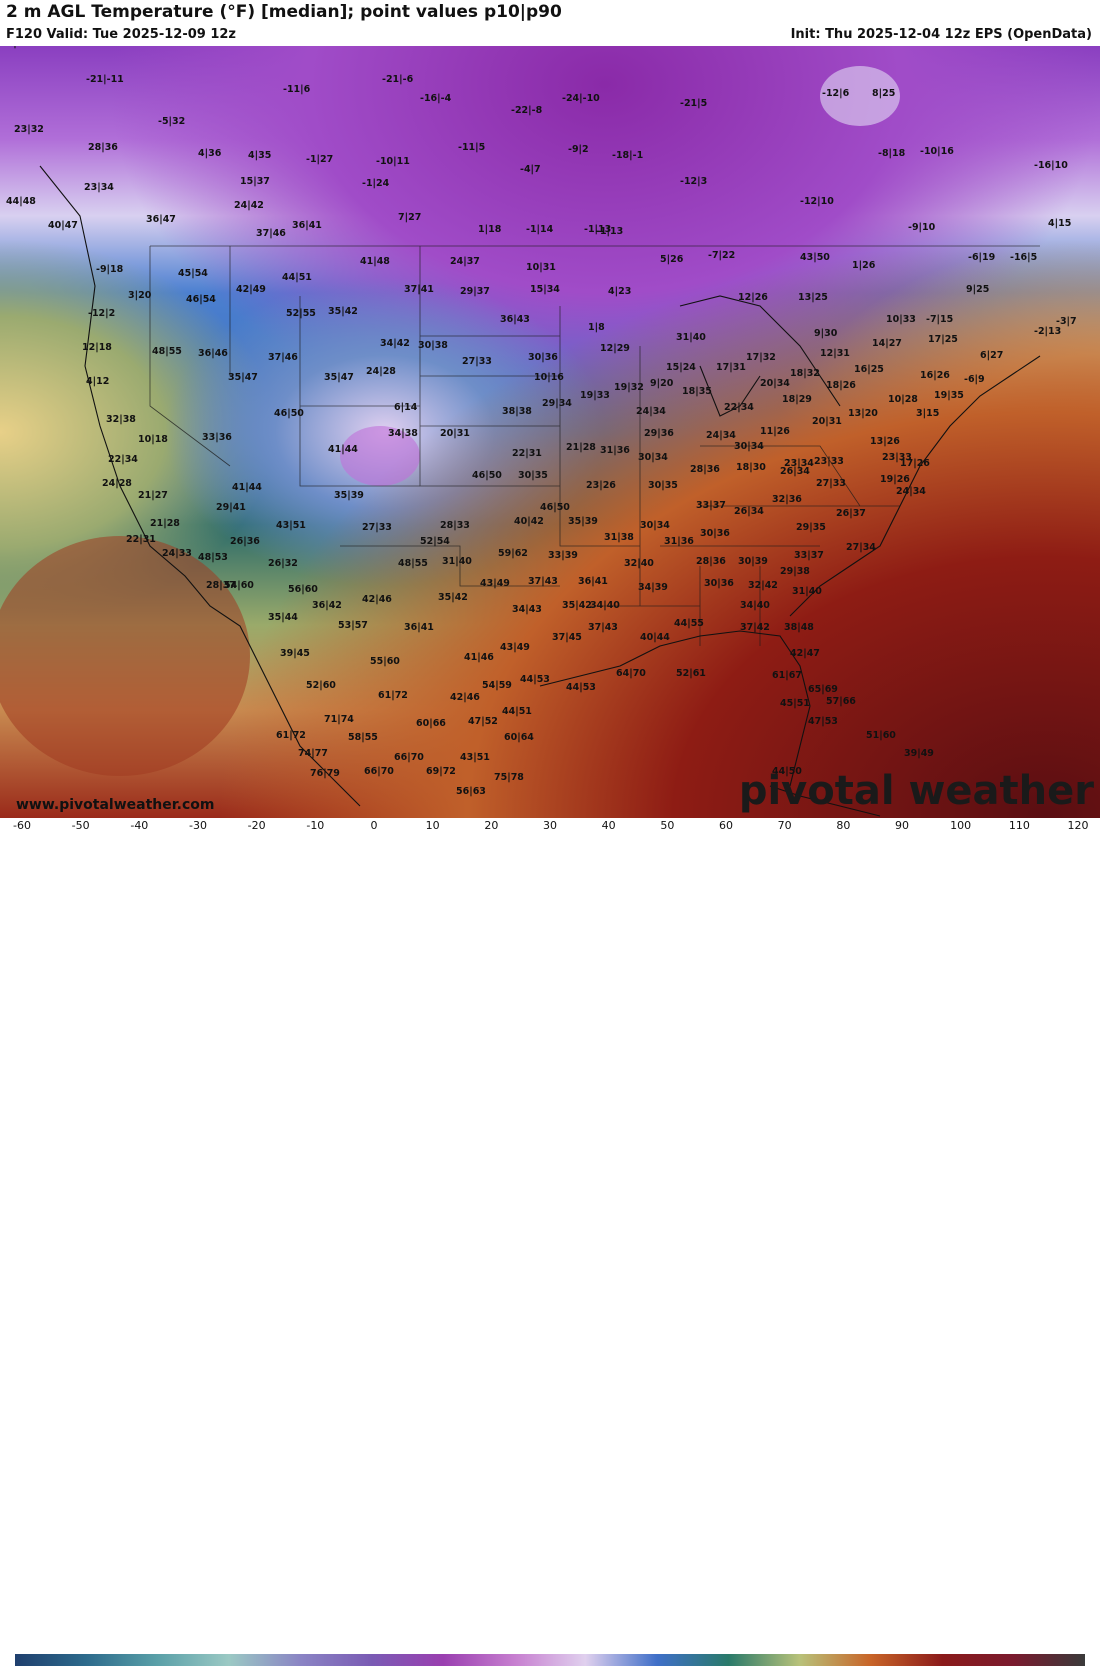  What do you see at coordinates (101, 313) in the screenshot?
I see `point-value-label: -12|2` at bounding box center [101, 313].